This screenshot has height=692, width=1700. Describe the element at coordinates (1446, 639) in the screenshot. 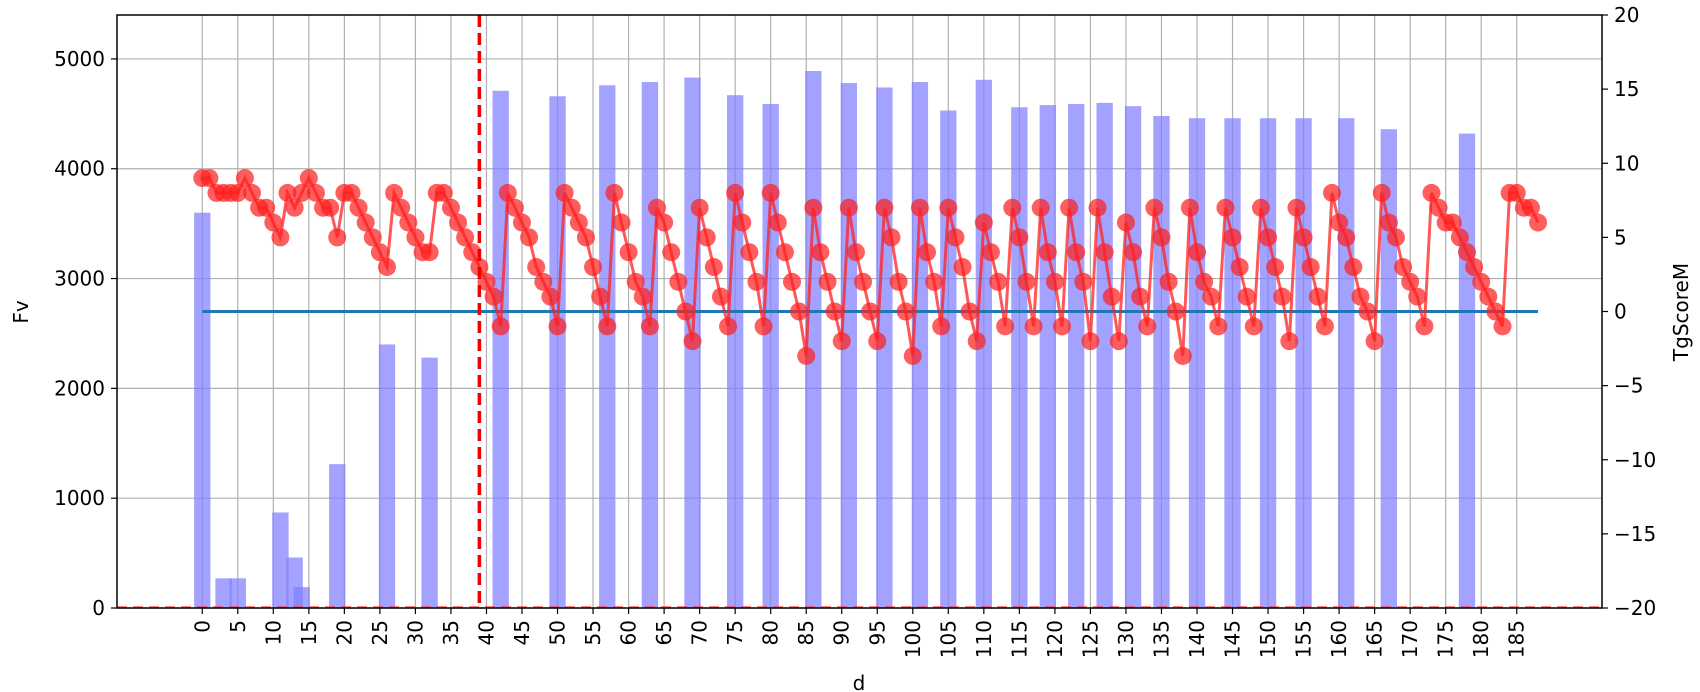

I see `x-tick-label: 175` at that location.